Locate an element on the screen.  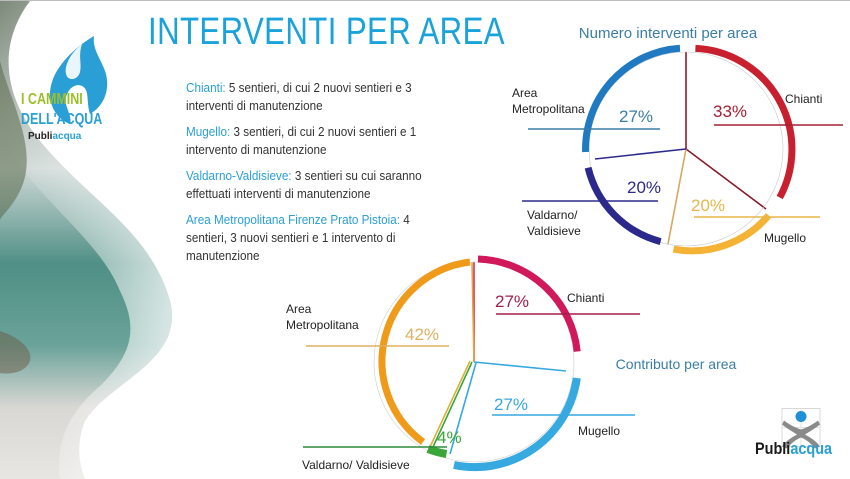
chart2-title: Contributo per area is located at coordinates (676, 364).